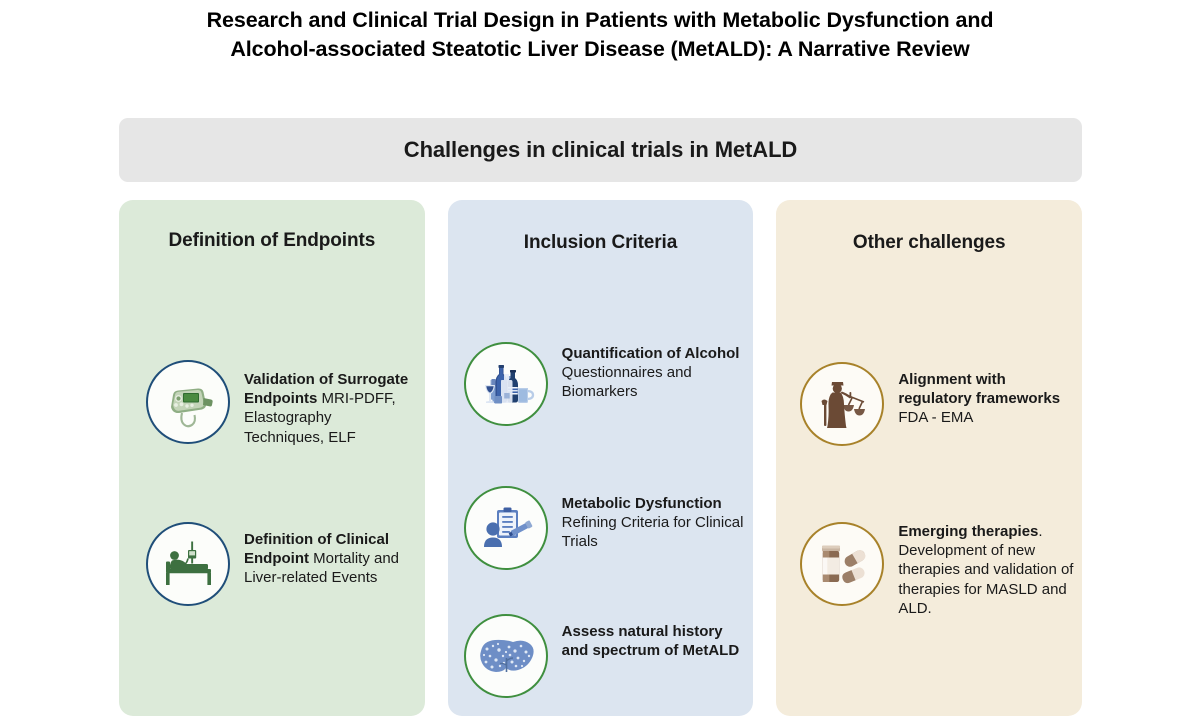 This screenshot has height=720, width=1200. What do you see at coordinates (326, 389) in the screenshot?
I see `item-heading: Validation of Surrogate Endpoints` at bounding box center [326, 389].